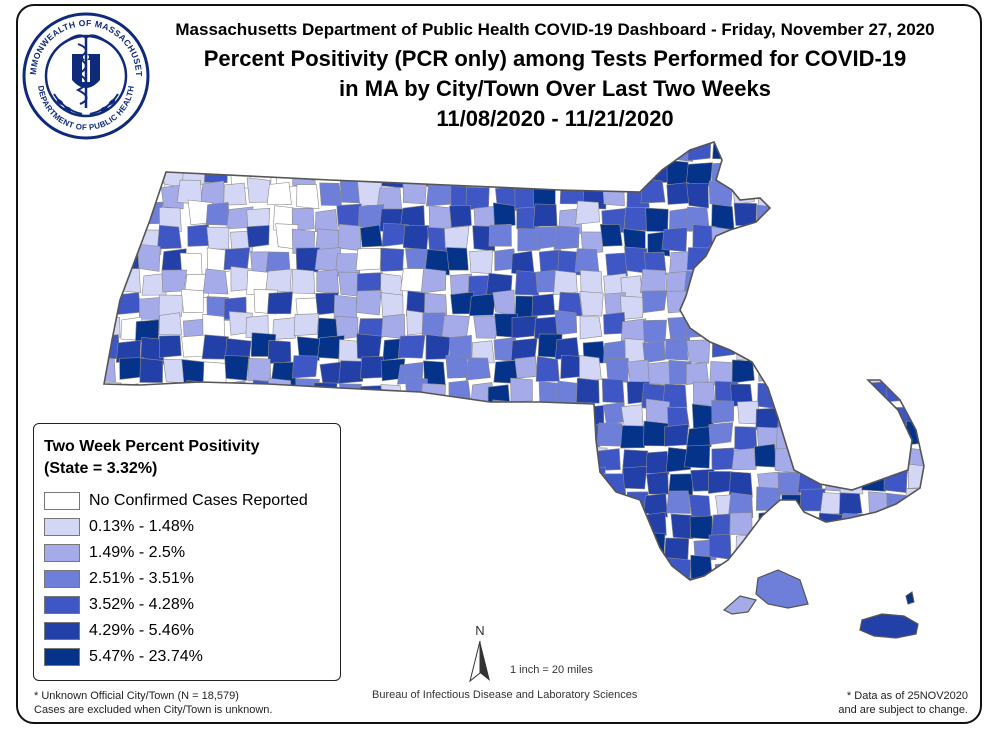 Image resolution: width=996 pixels, height=732 pixels. What do you see at coordinates (889, 626) in the screenshot?
I see `nantucket` at bounding box center [889, 626].